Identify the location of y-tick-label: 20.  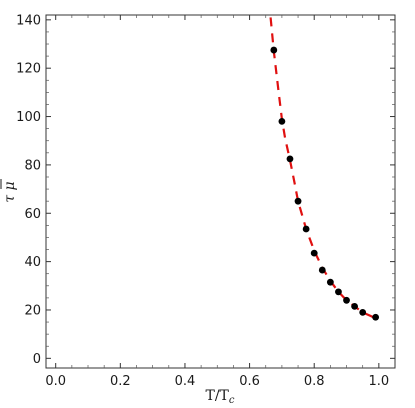
(32, 310).